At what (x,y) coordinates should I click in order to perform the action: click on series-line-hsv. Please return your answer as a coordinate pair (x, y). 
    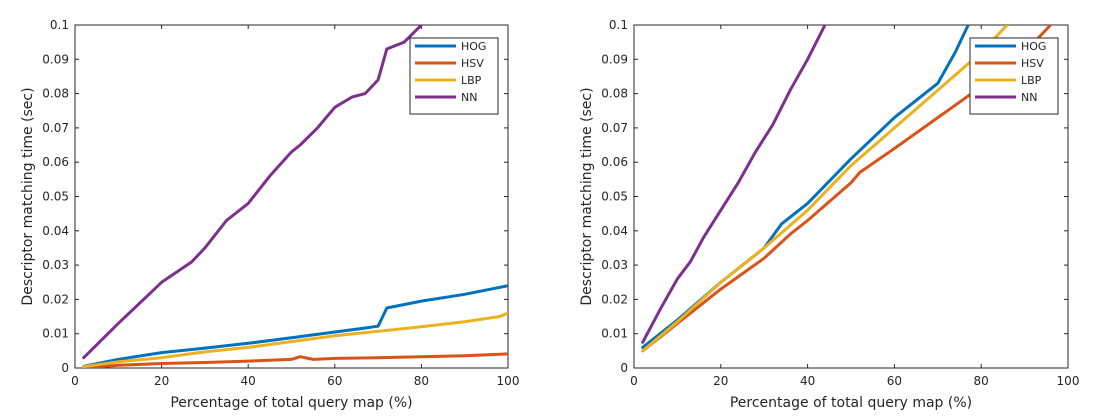
    Looking at the image, I should click on (295, 360).